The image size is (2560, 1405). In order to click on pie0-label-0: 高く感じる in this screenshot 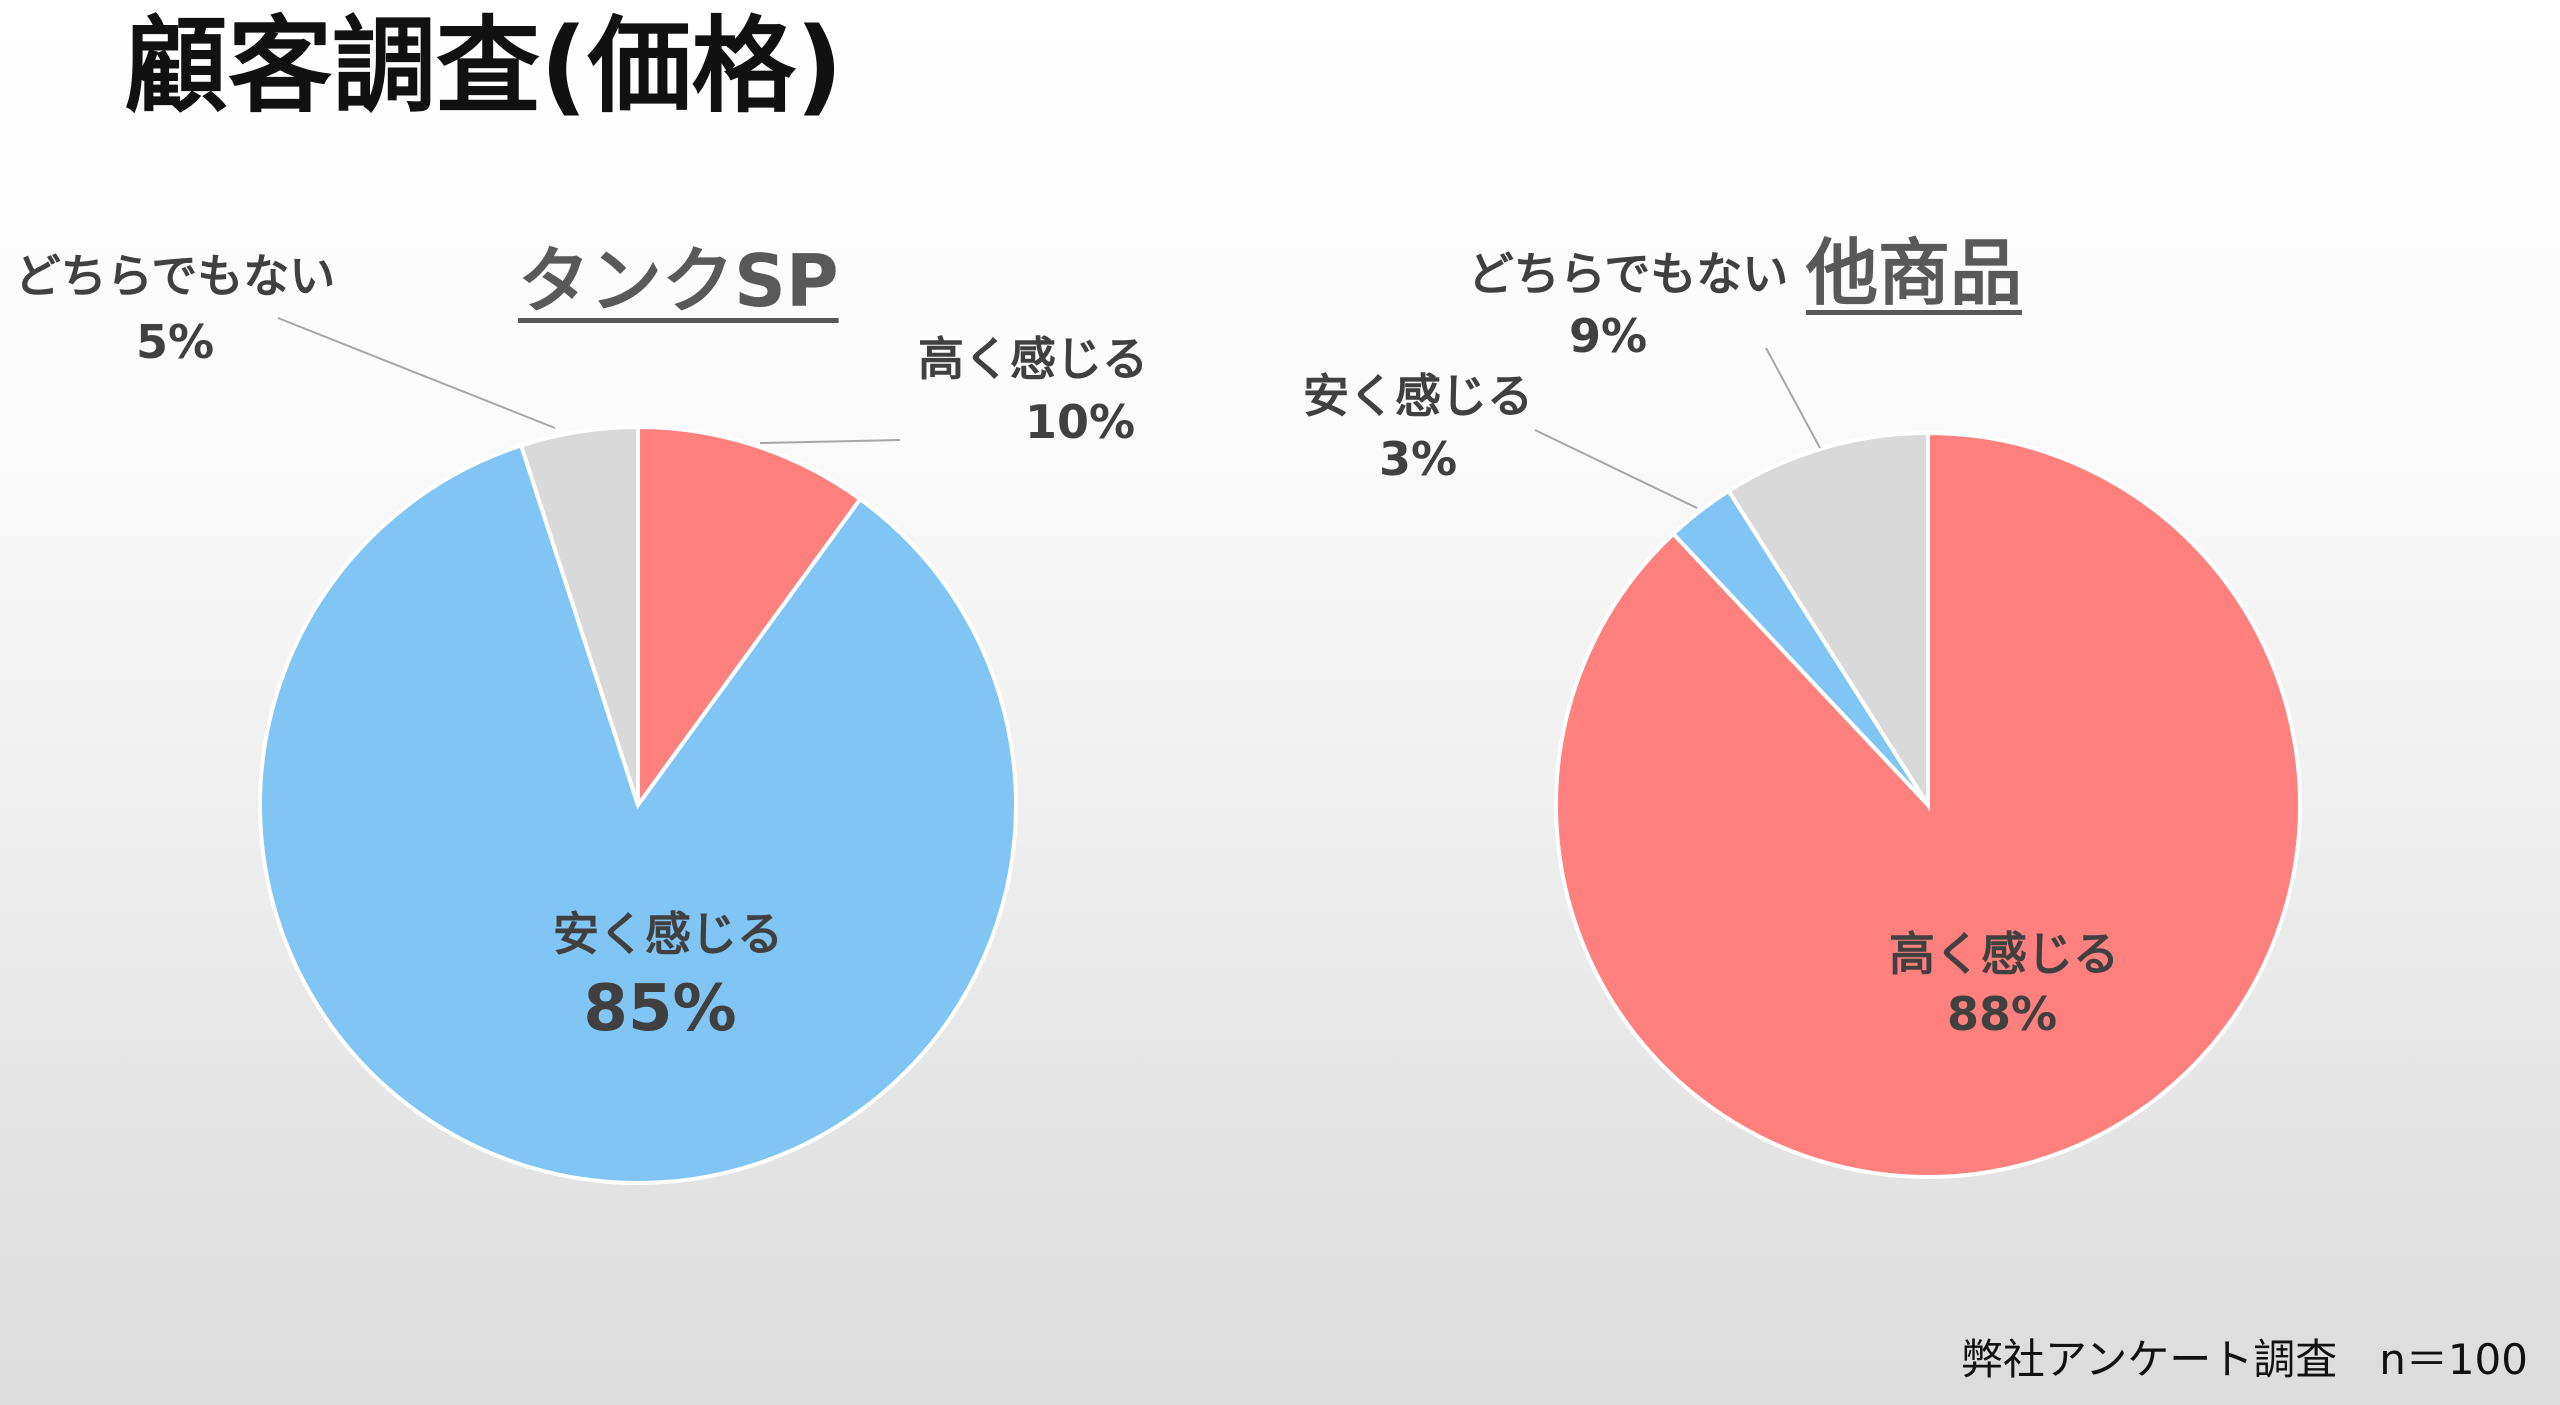, I will do `click(1033, 359)`.